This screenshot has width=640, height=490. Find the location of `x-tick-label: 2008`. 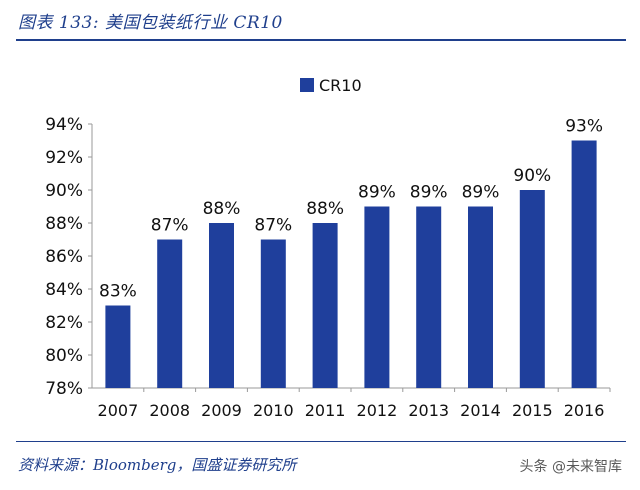

x-tick-label: 2008 is located at coordinates (169, 410).